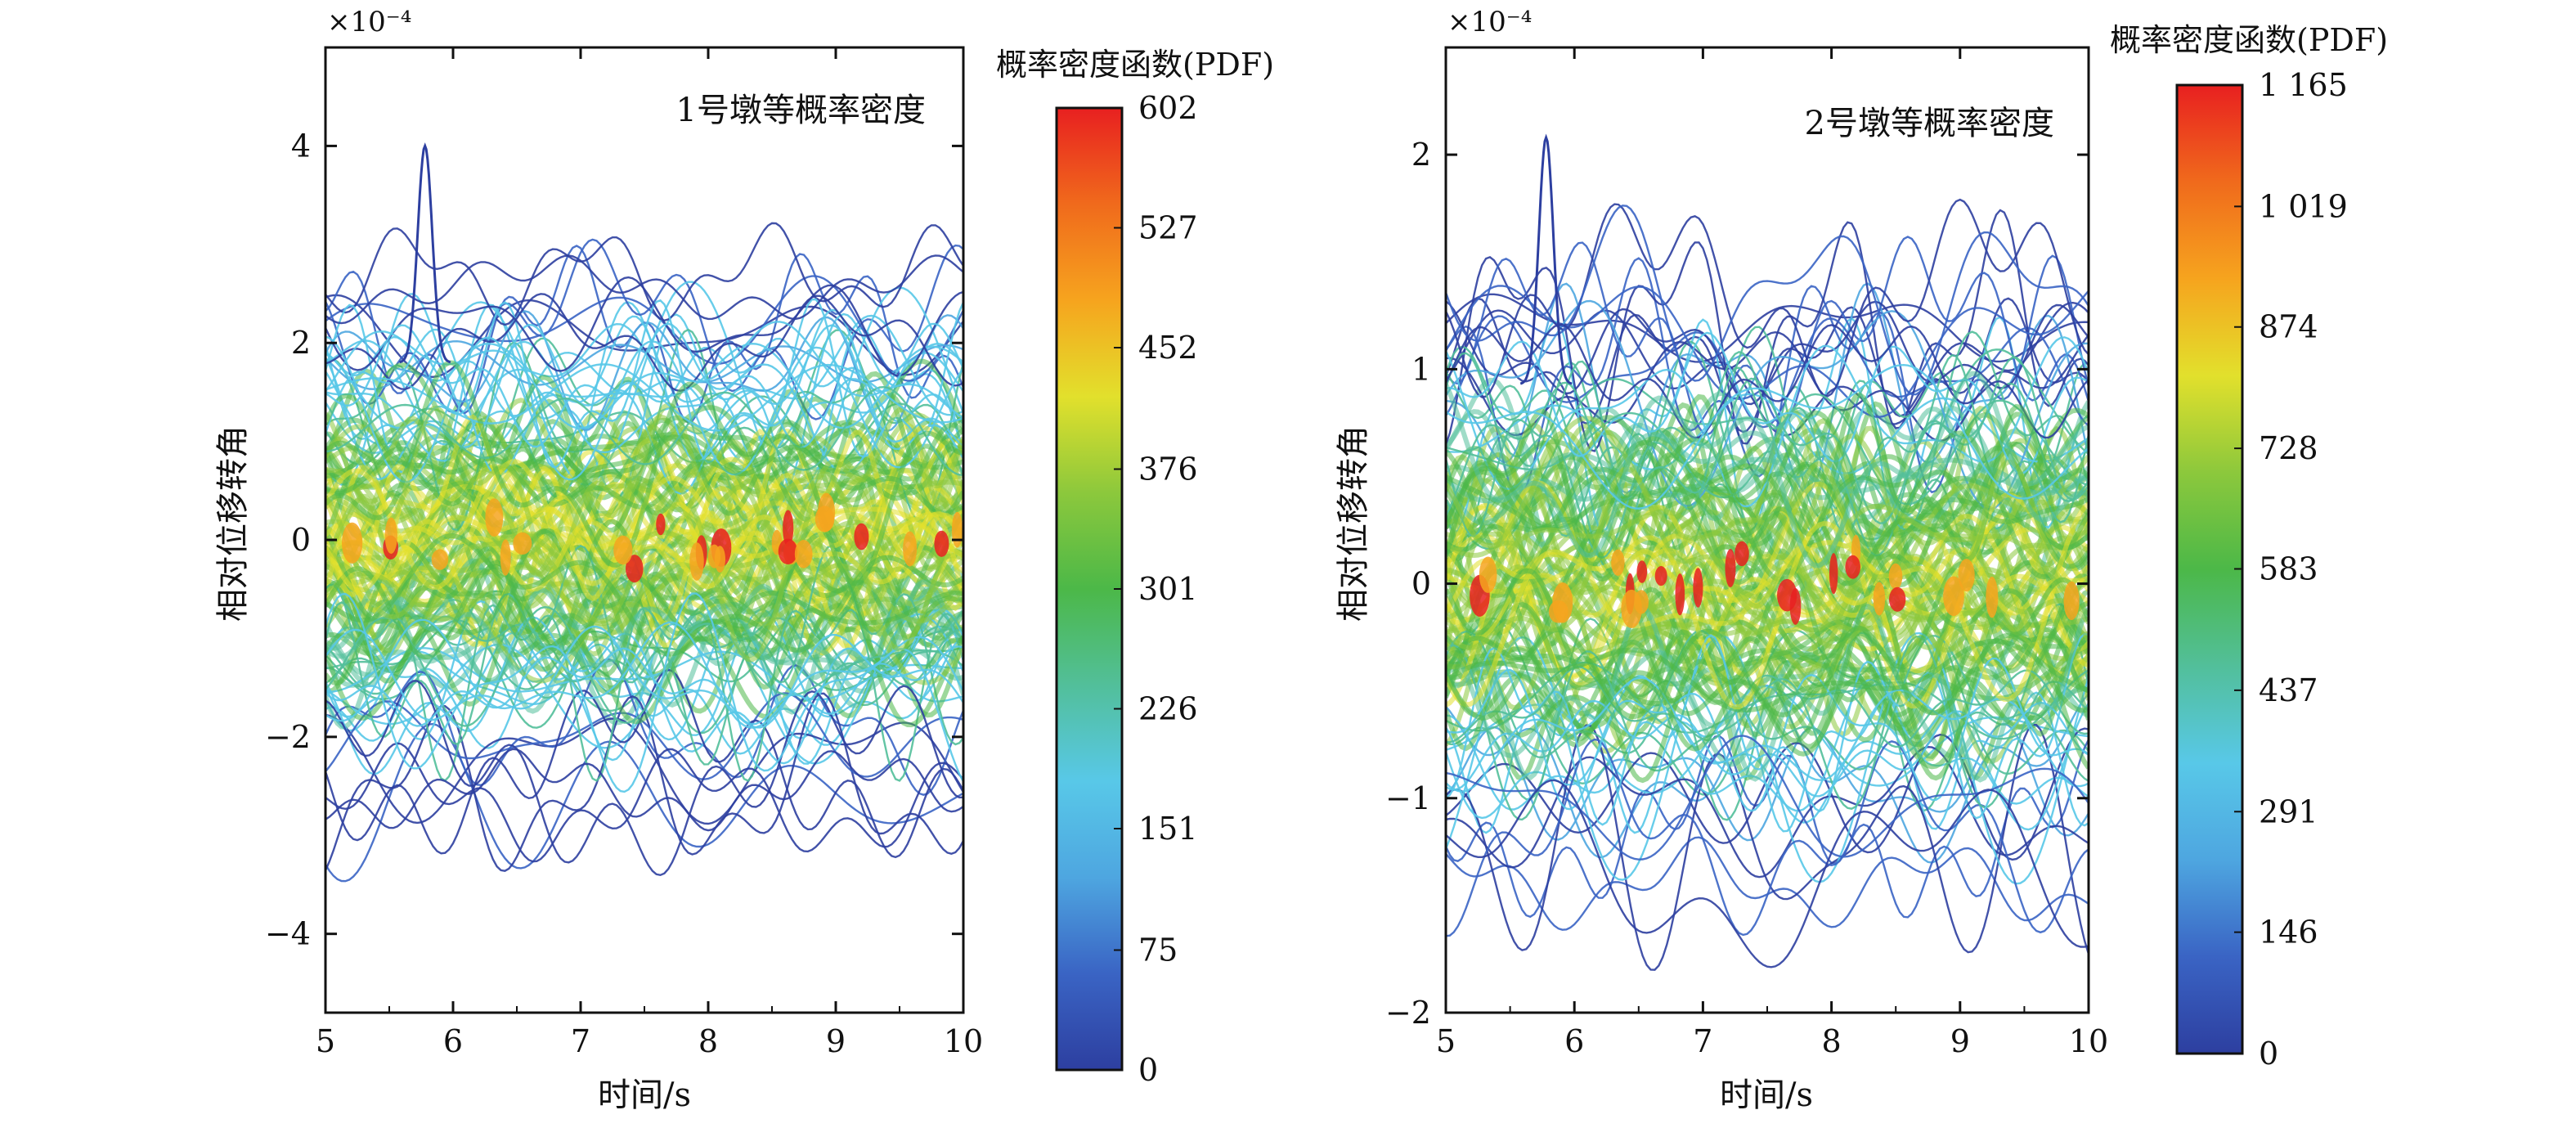 Image resolution: width=2576 pixels, height=1128 pixels. I want to click on x-tick-label: 5, so click(325, 1041).